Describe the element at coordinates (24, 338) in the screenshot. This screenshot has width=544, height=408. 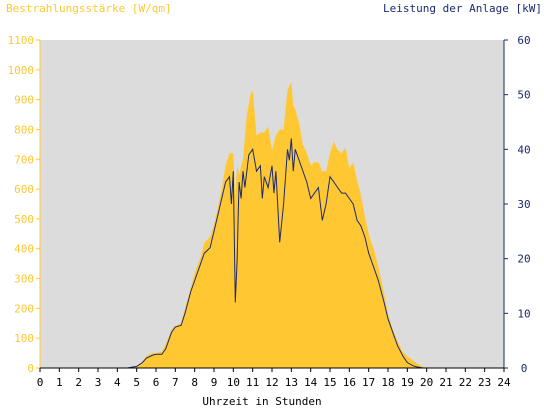
I see `left-axis-tick-label: 100` at that location.